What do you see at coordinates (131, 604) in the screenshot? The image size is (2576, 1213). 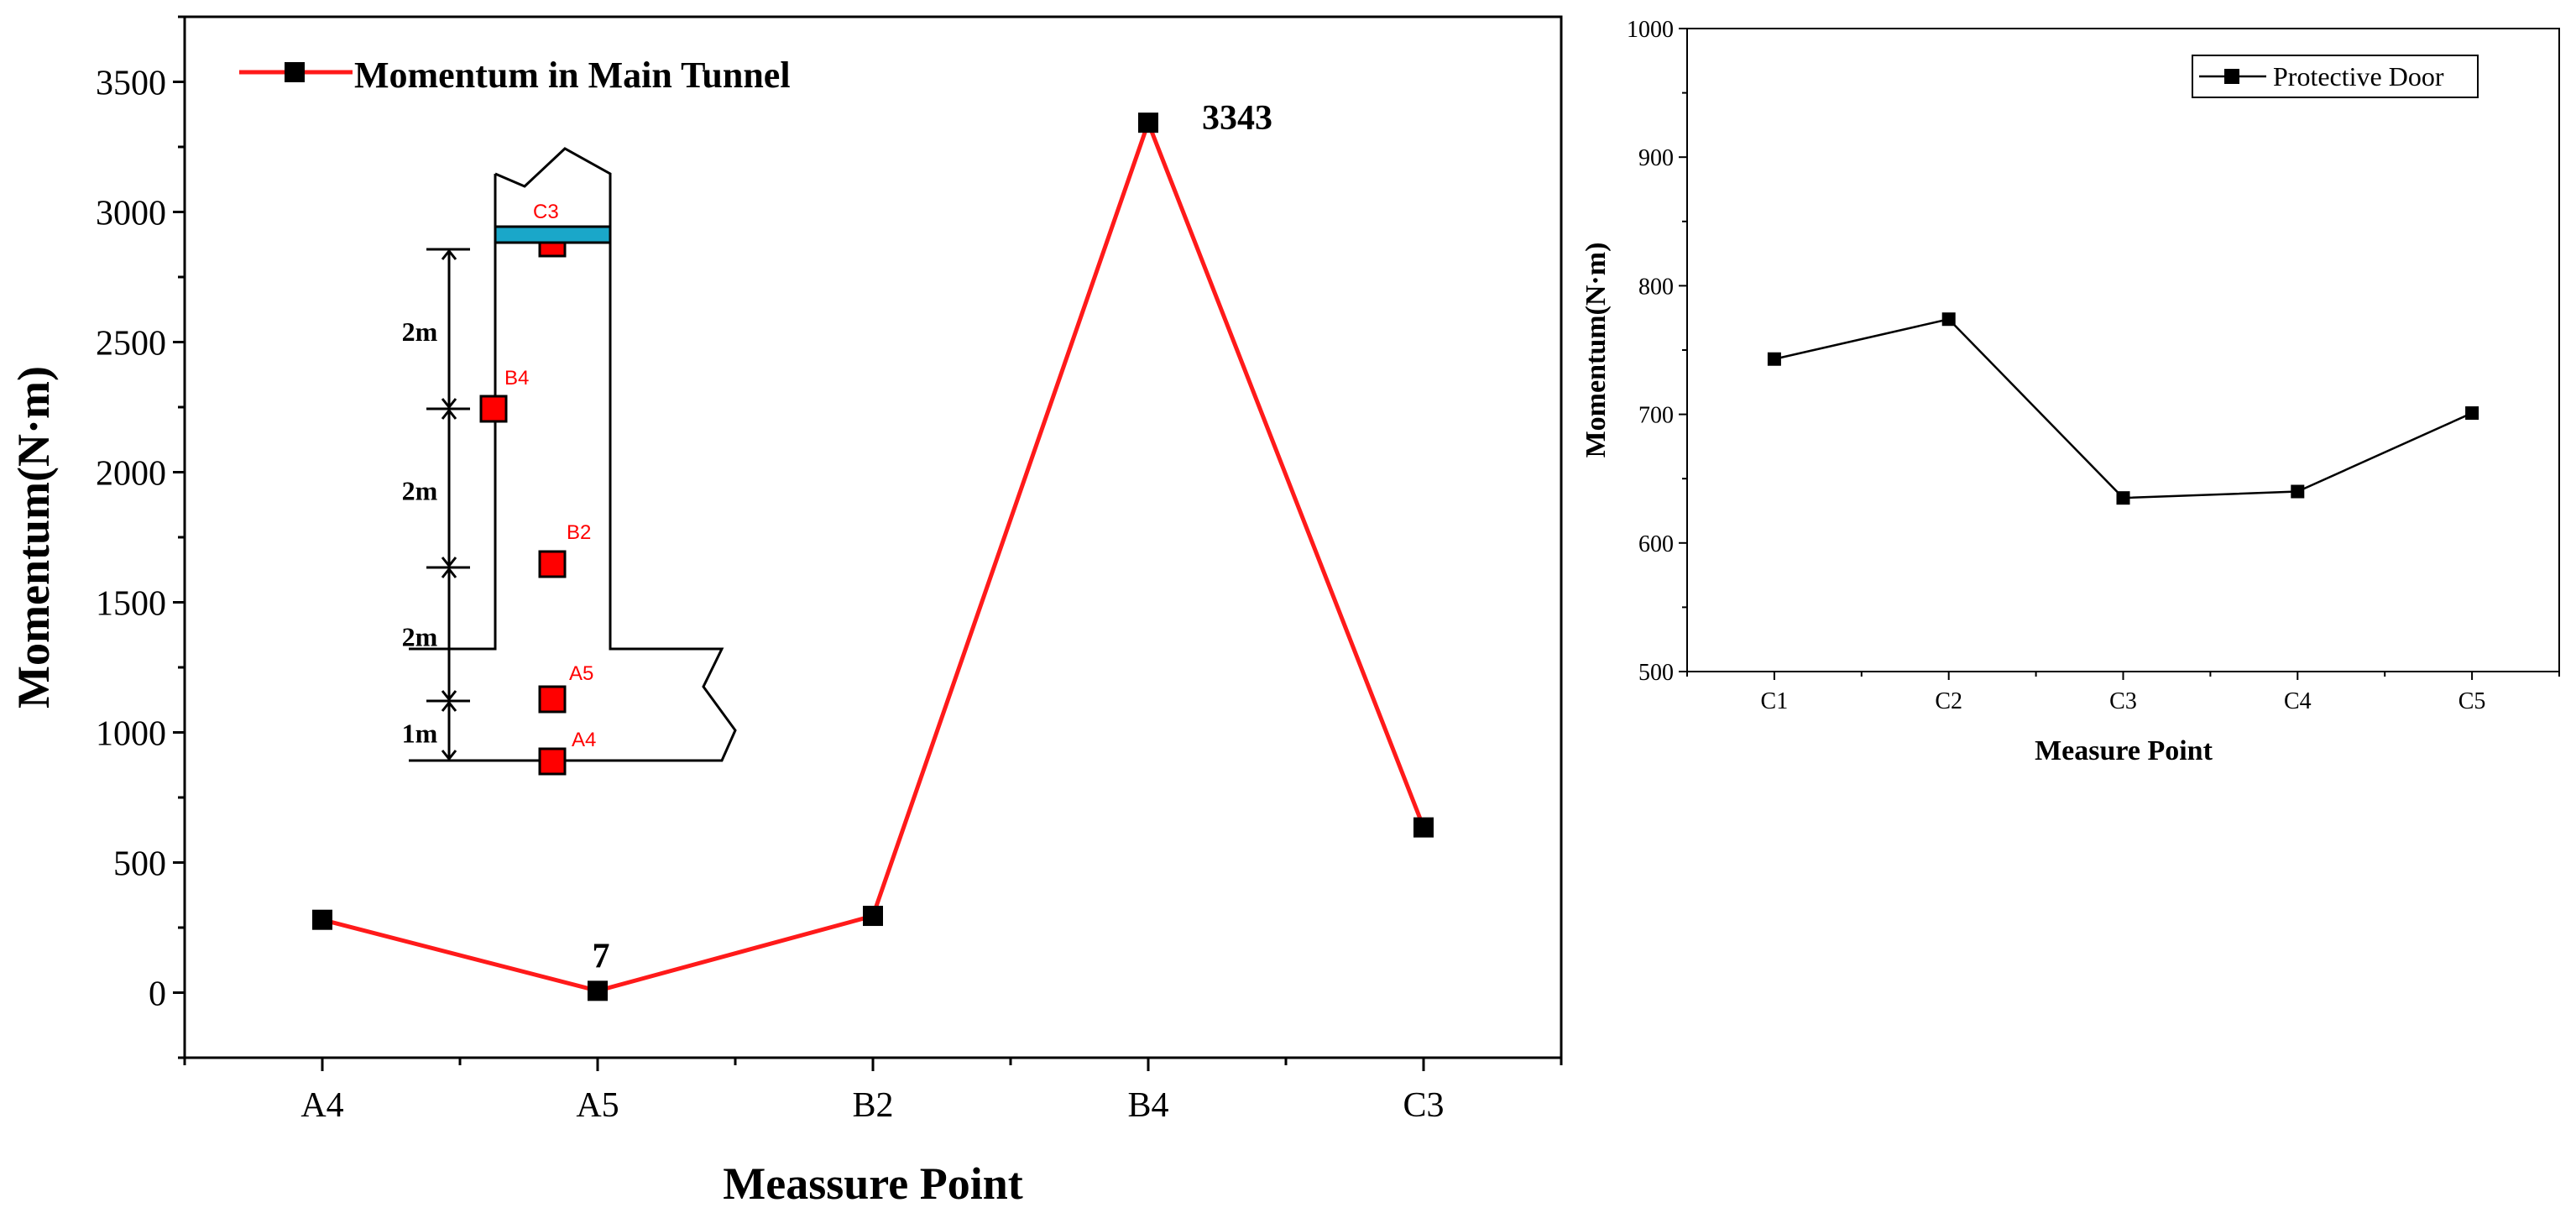 I see `y-tick-label: 1500` at bounding box center [131, 604].